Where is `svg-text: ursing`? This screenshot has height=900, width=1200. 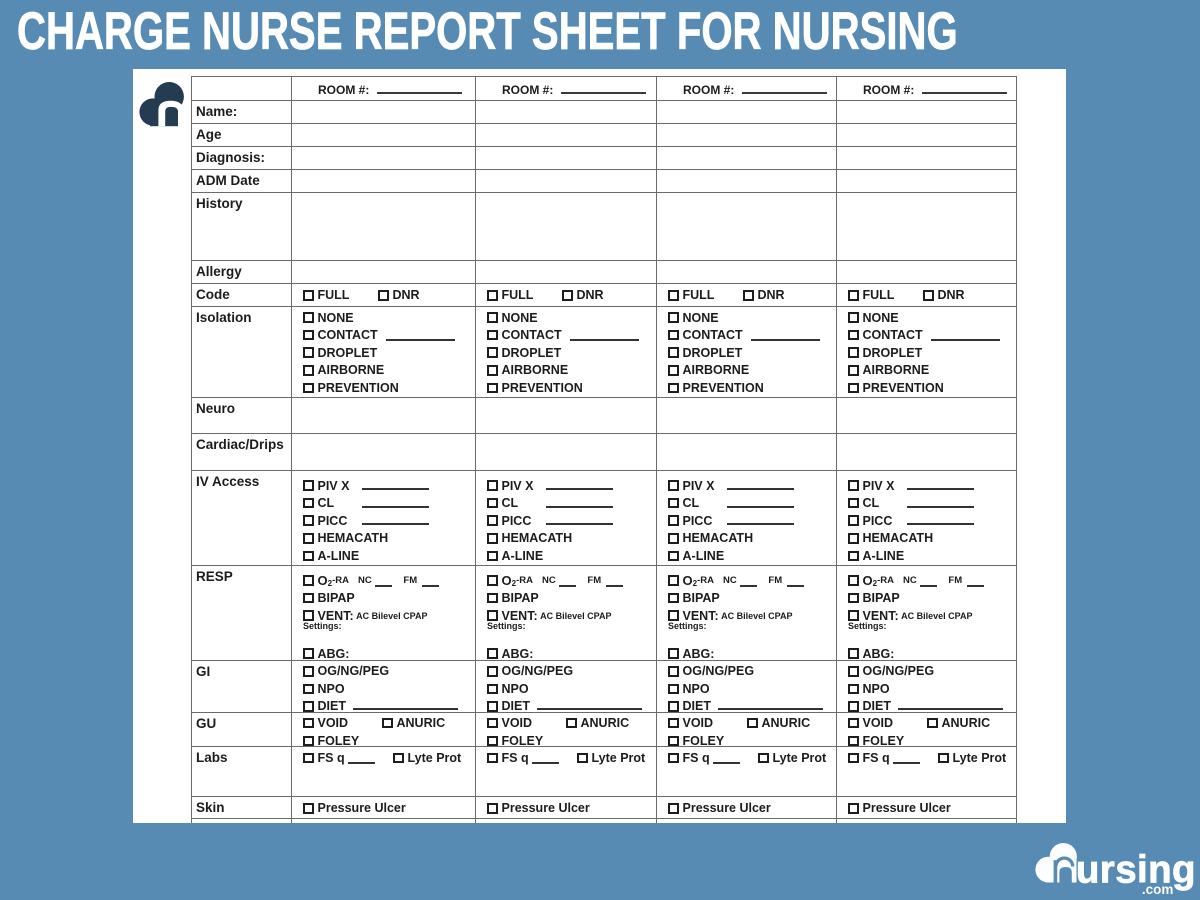
svg-text: ursing is located at coordinates (1136, 869).